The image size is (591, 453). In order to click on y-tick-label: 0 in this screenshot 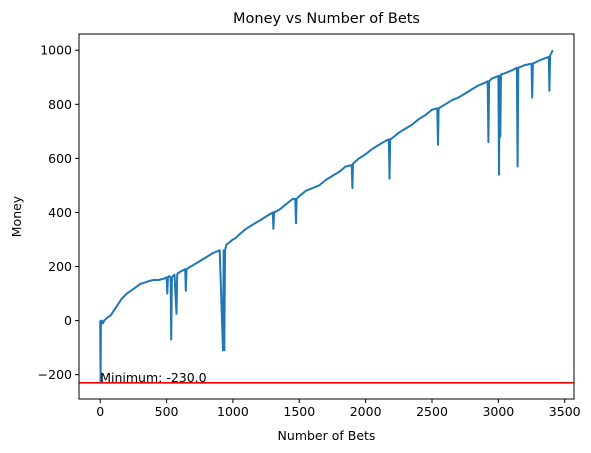, I will do `click(68, 320)`.